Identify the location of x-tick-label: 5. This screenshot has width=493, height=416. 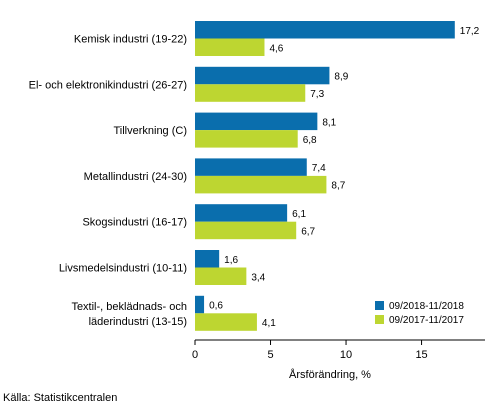
(270, 355).